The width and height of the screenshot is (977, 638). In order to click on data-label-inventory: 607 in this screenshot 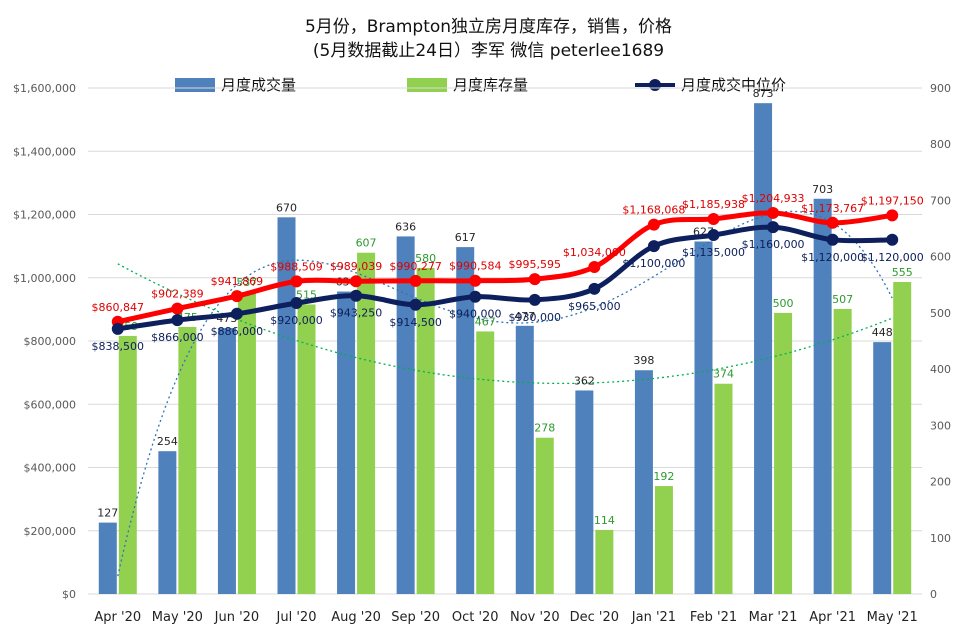, I will do `click(366, 243)`.